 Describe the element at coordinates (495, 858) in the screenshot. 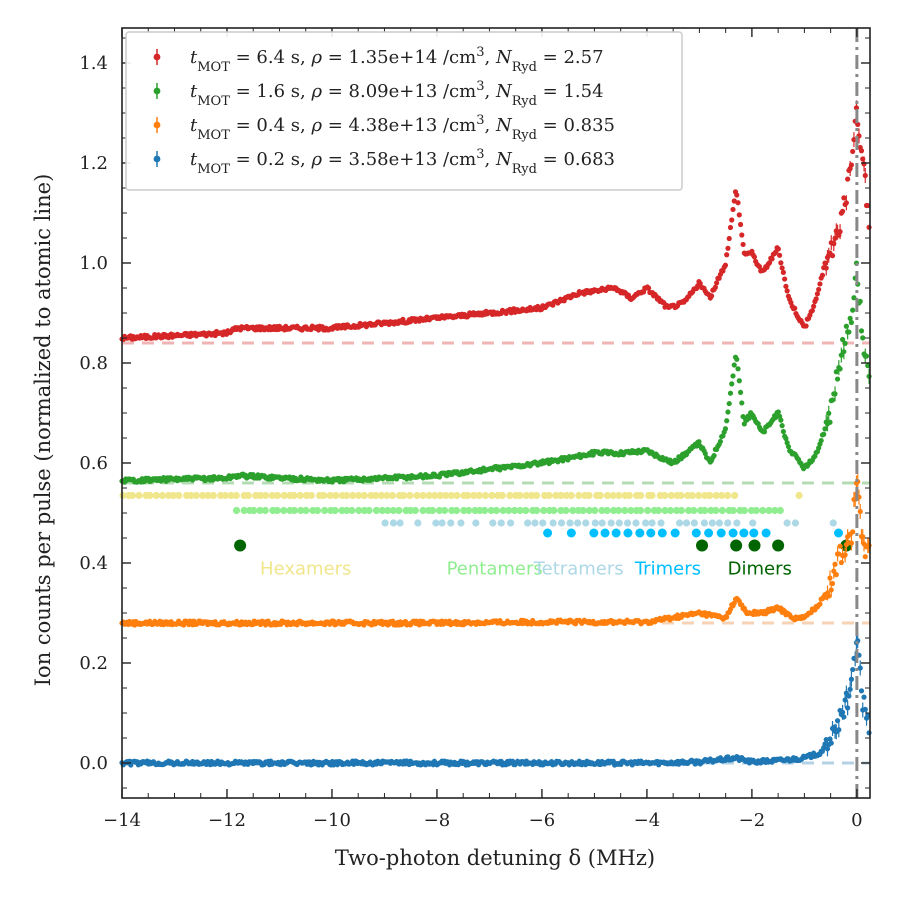

I see `x-axis-label: Two-photon detuning δ (MHz)` at that location.